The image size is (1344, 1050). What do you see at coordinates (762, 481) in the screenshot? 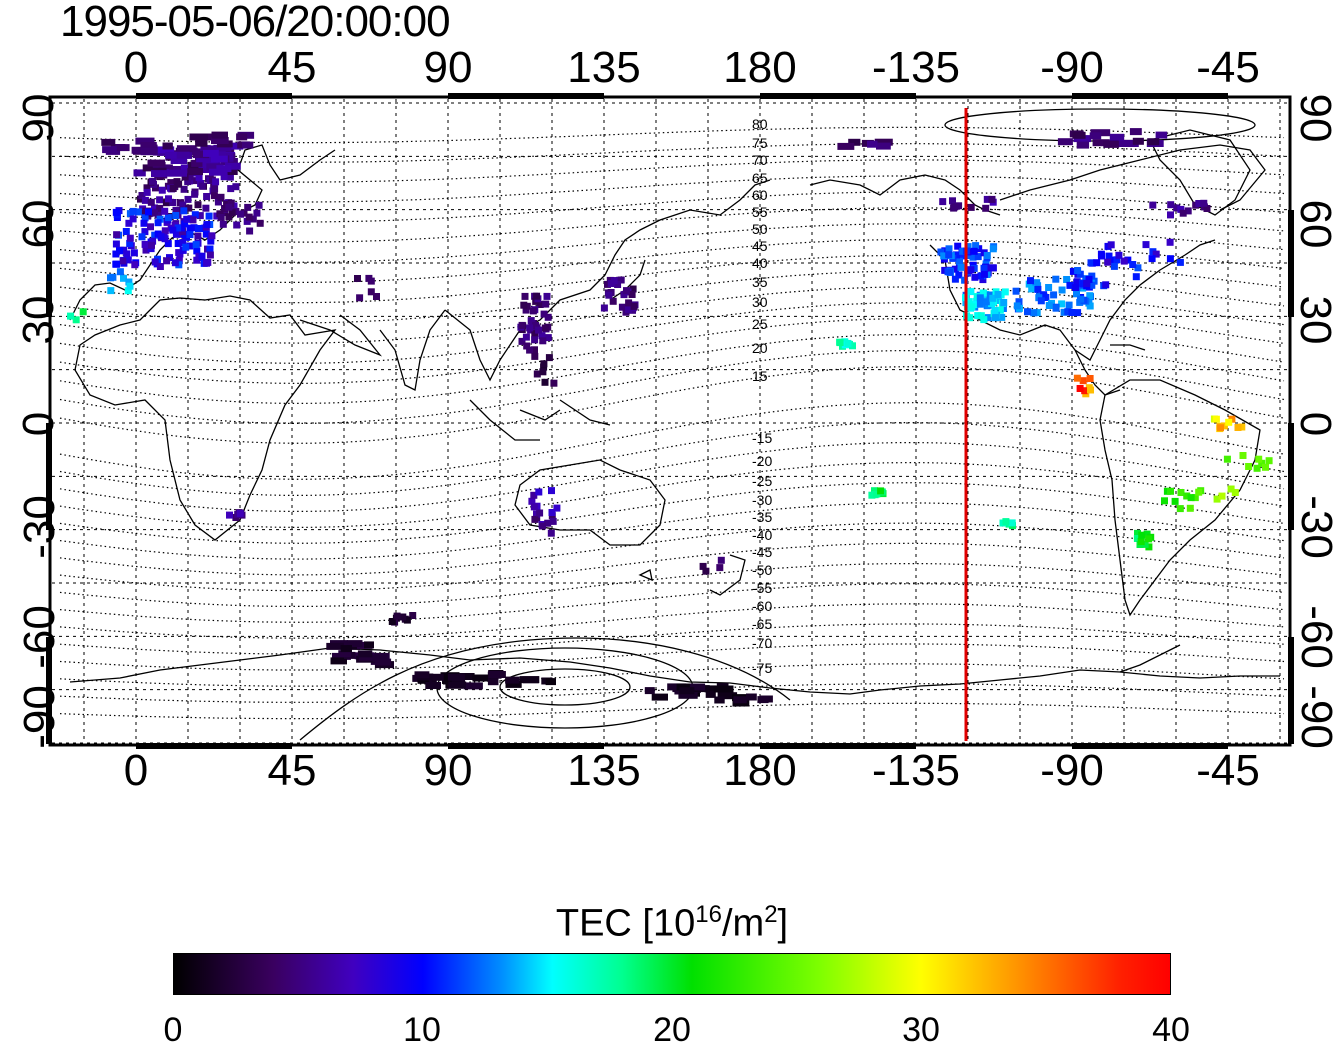
I see `dip-label: -25` at bounding box center [762, 481].